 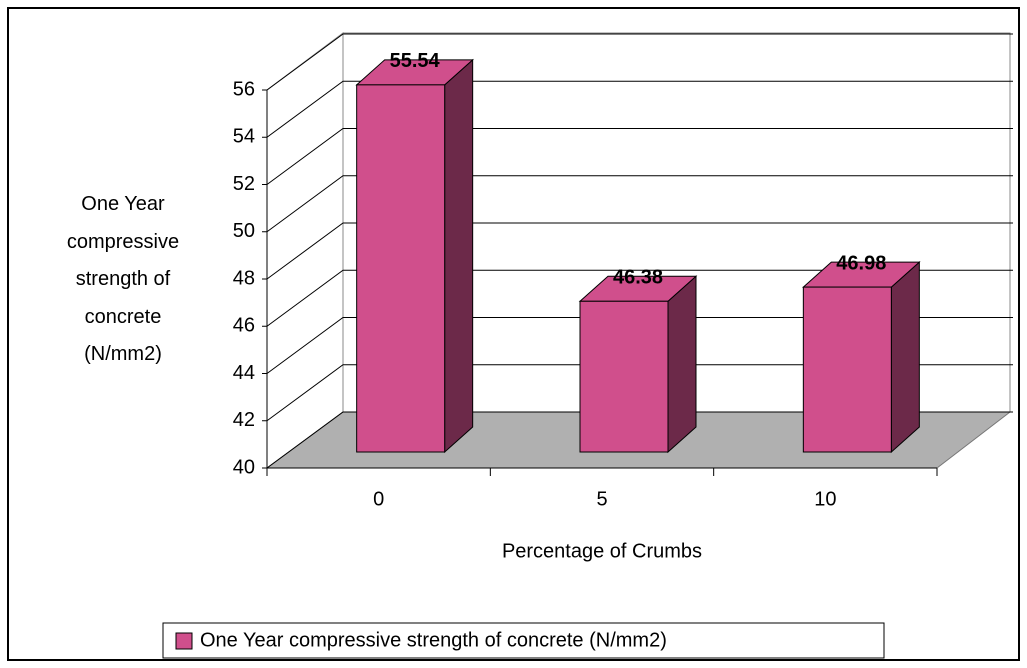 I want to click on y-tick-label: 44, so click(x=244, y=373).